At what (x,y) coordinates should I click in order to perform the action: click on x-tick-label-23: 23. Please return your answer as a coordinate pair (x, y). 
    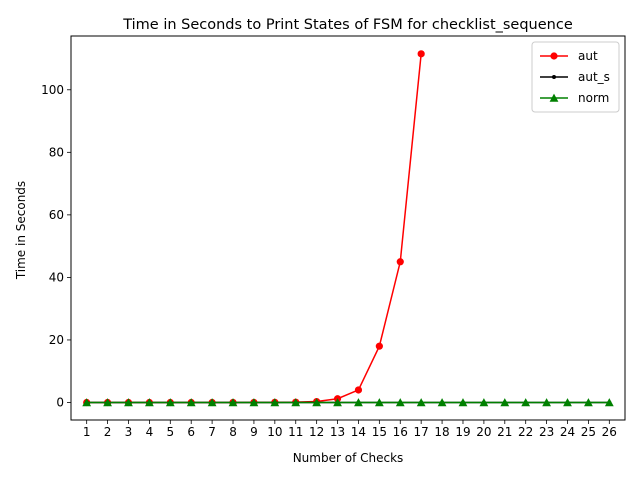
    Looking at the image, I should click on (546, 432).